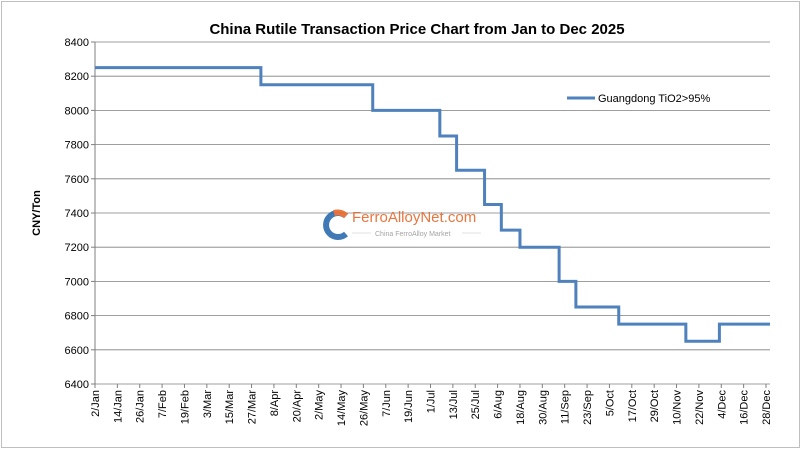 This screenshot has width=801, height=449. What do you see at coordinates (208, 404) in the screenshot?
I see `x-tick-label: 3/Mar` at bounding box center [208, 404].